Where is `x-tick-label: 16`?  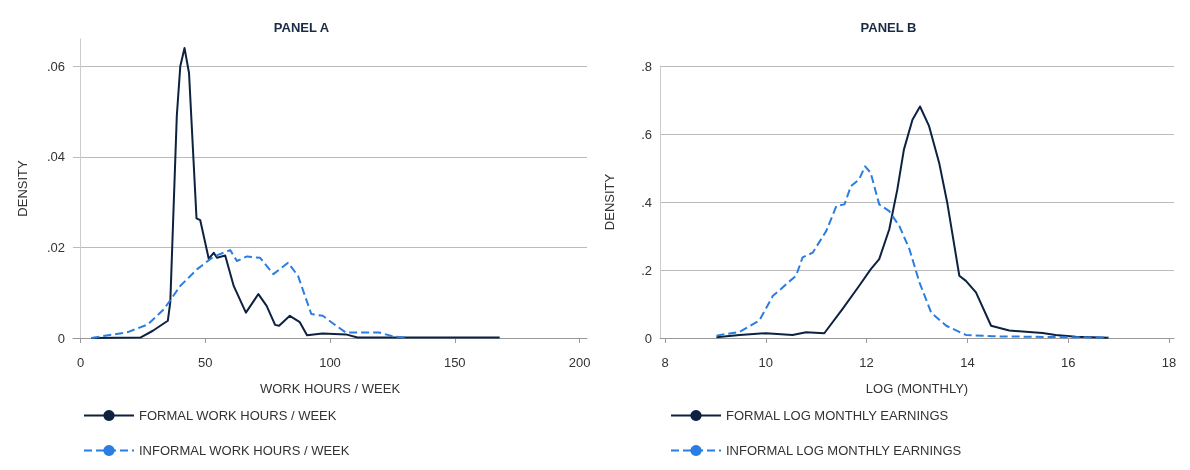 x-tick-label: 16 is located at coordinates (1068, 362).